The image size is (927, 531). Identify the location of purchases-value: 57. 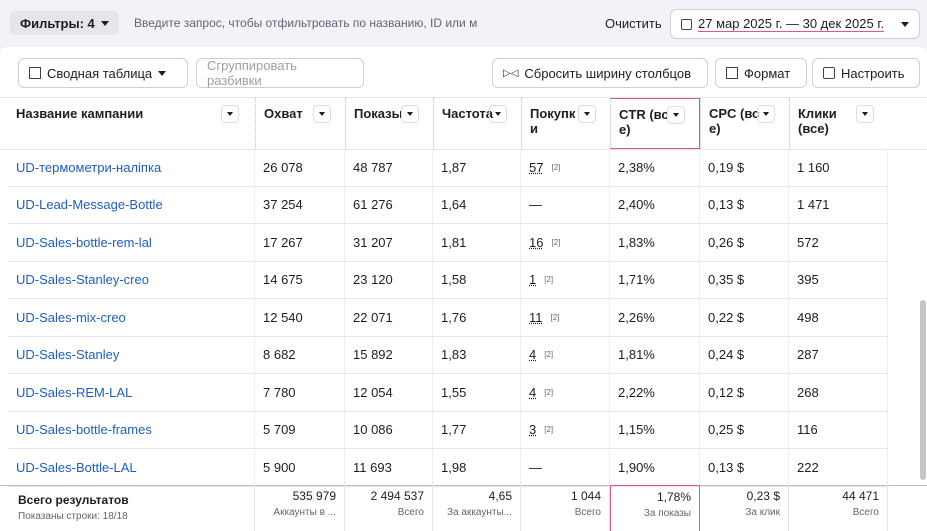
(536, 167).